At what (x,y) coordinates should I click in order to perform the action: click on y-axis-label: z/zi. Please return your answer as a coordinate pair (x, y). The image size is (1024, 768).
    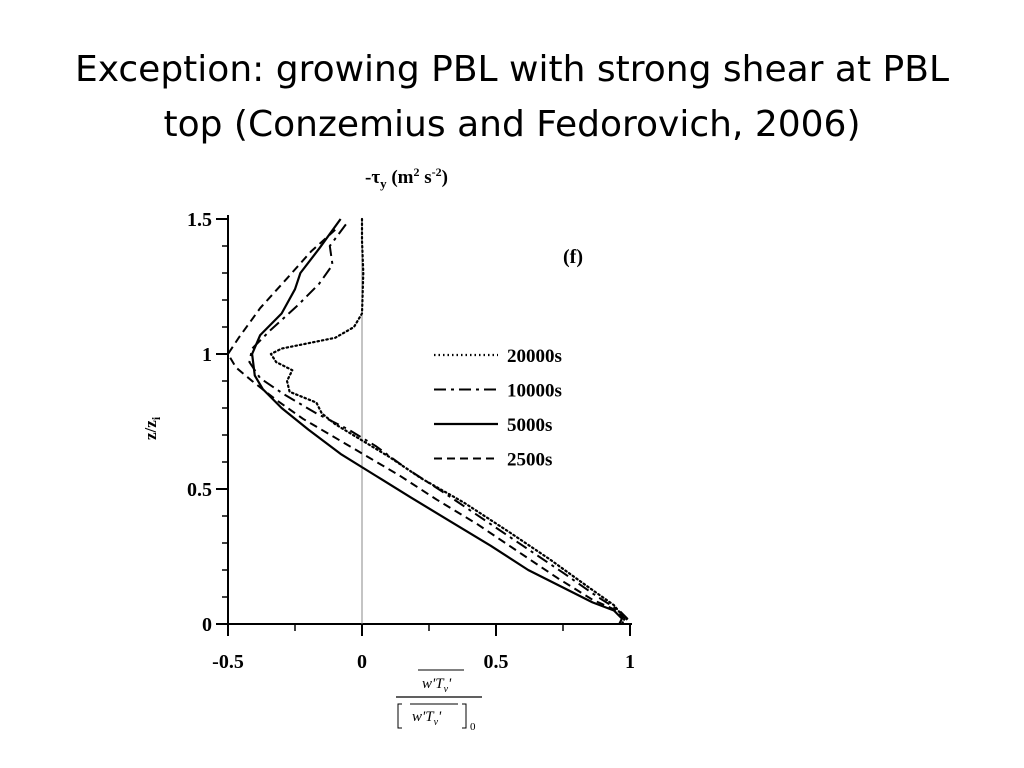
    Looking at the image, I should click on (152, 428).